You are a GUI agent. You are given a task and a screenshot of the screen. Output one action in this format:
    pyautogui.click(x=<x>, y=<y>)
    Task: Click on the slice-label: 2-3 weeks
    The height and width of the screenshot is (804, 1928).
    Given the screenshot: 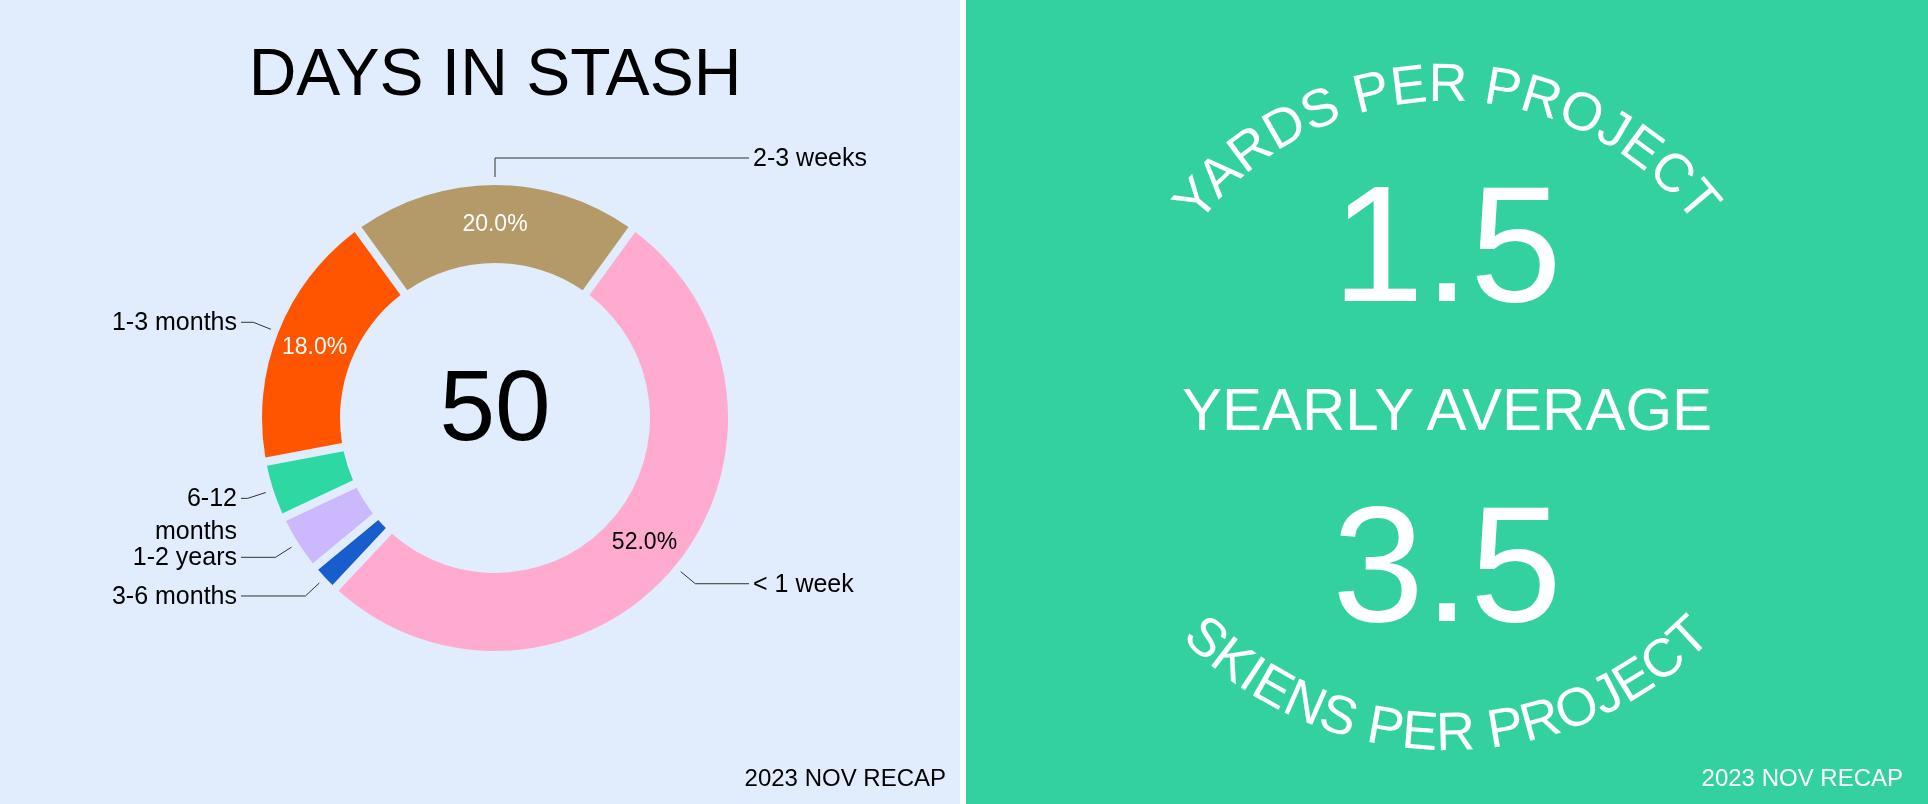 What is the action you would take?
    pyautogui.click(x=810, y=157)
    